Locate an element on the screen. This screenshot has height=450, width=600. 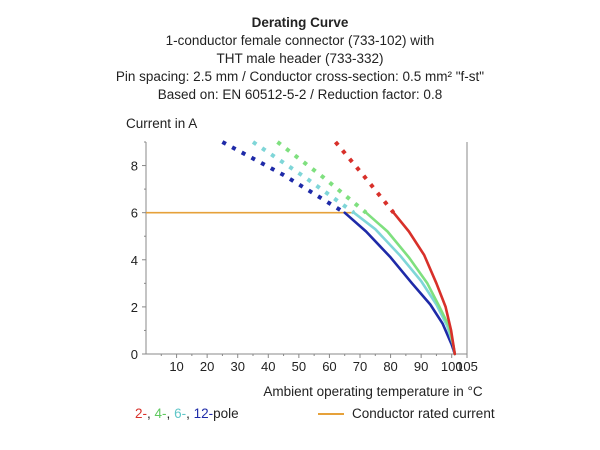
y-tick-label: 2 is located at coordinates (134, 307).